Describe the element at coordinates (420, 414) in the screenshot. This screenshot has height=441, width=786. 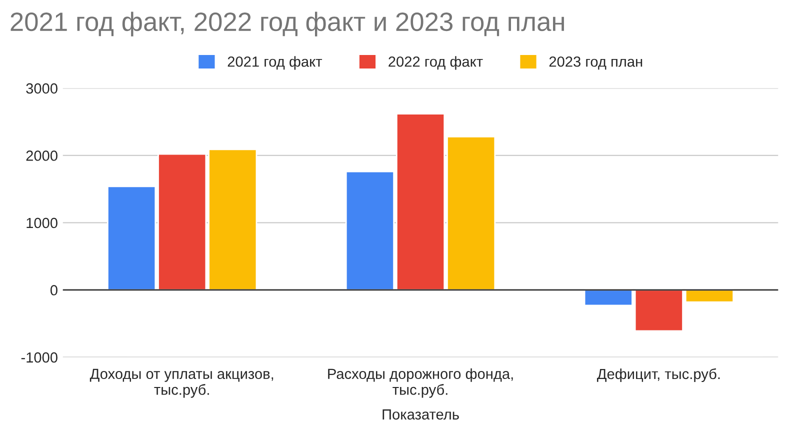
I see `x-axis-title: Показатель` at that location.